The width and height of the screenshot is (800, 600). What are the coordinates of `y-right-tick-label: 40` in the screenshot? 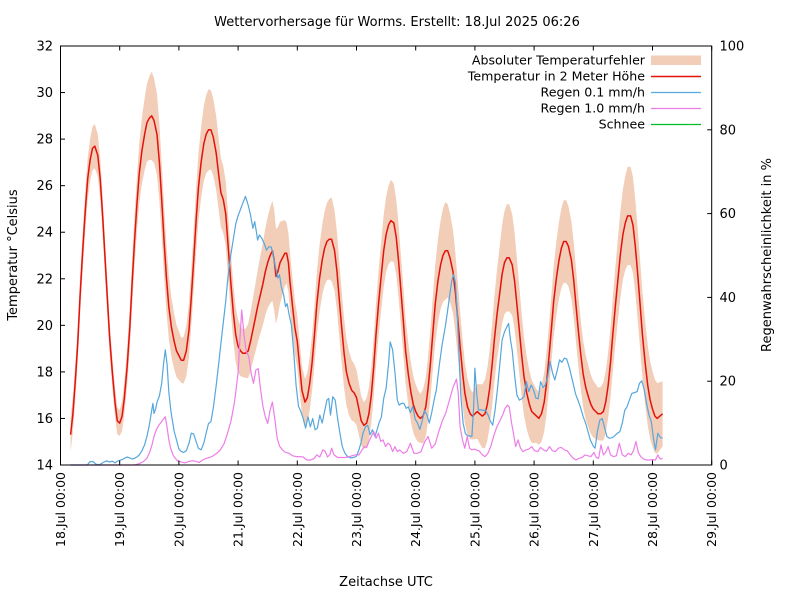 It's located at (728, 298).